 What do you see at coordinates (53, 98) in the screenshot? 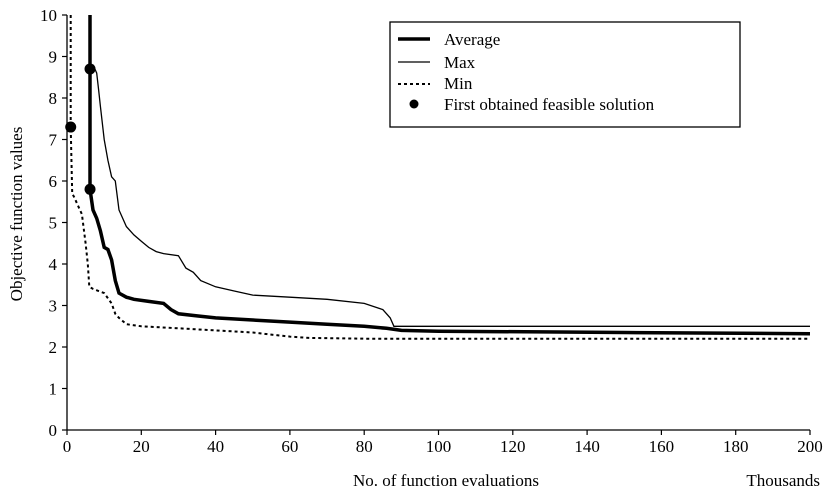
I see `y-tick-label: 8` at bounding box center [53, 98].